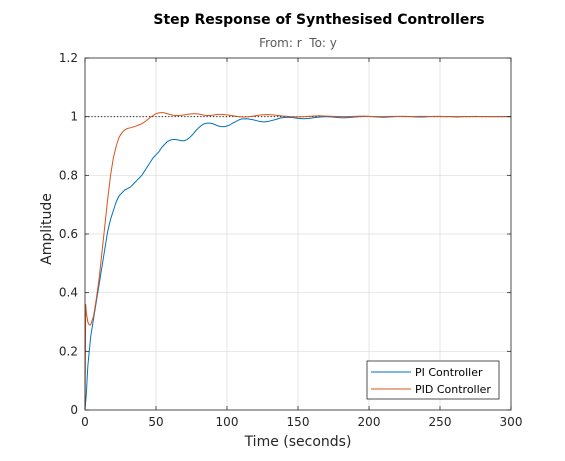 This screenshot has width=565, height=461. What do you see at coordinates (449, 372) in the screenshot?
I see `legend-label-pi: PI Controller` at bounding box center [449, 372].